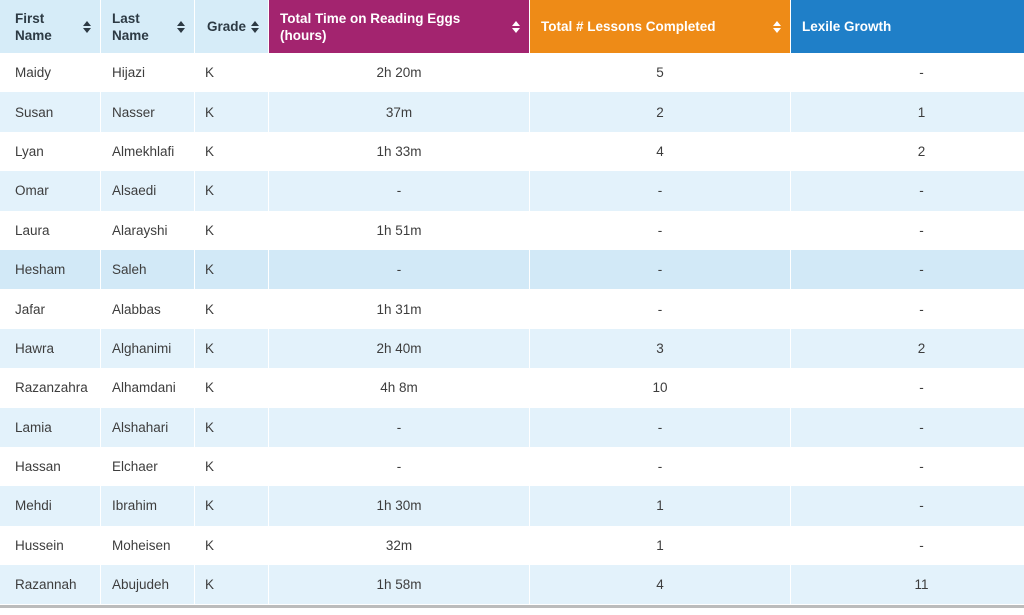 Image resolution: width=1024 pixels, height=615 pixels. Describe the element at coordinates (512, 606) in the screenshot. I see `table-bottom-border` at that location.